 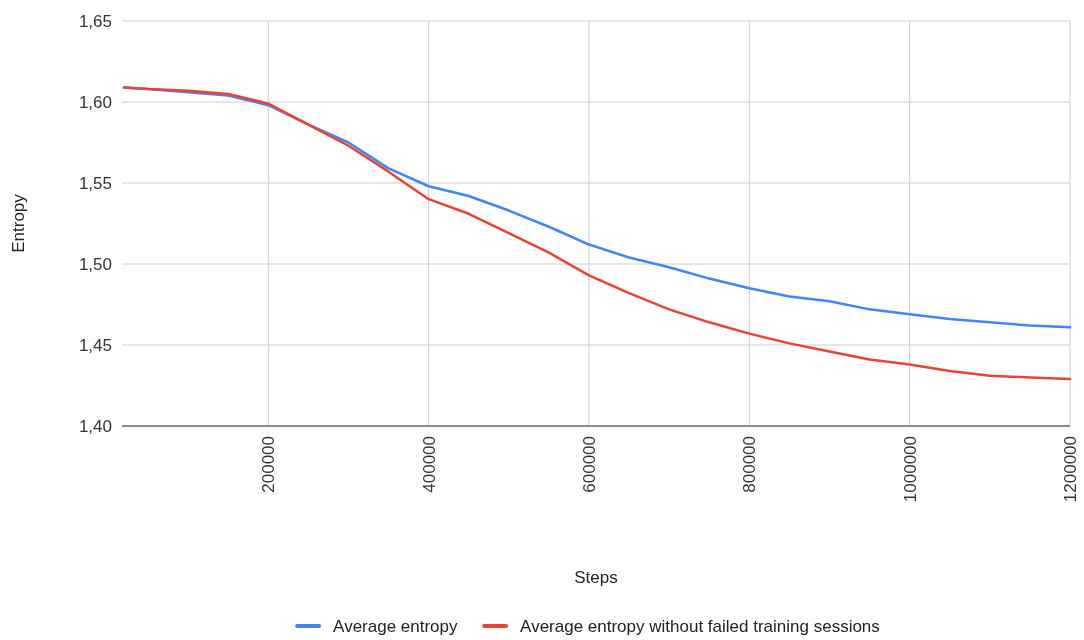 What do you see at coordinates (700, 626) in the screenshot?
I see `legend-label: Average entropy without failed training sessions` at bounding box center [700, 626].